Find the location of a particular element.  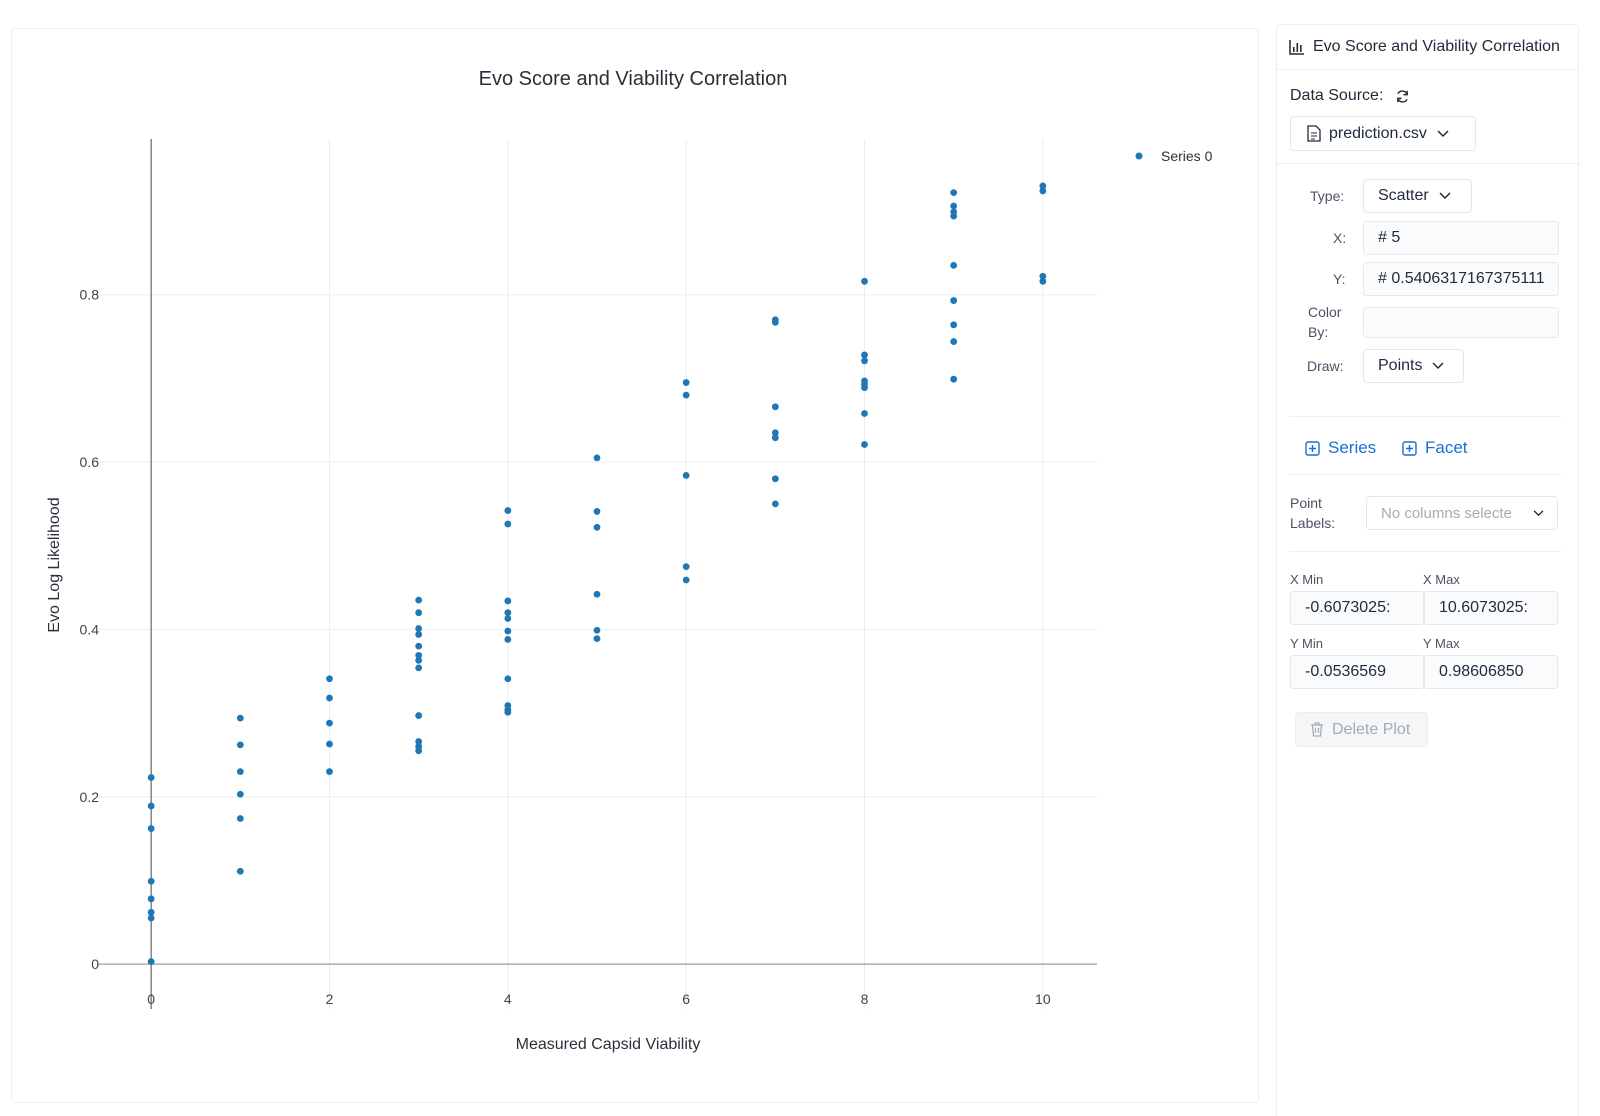

delete-plot-button: Delete Plot is located at coordinates (1361, 729).